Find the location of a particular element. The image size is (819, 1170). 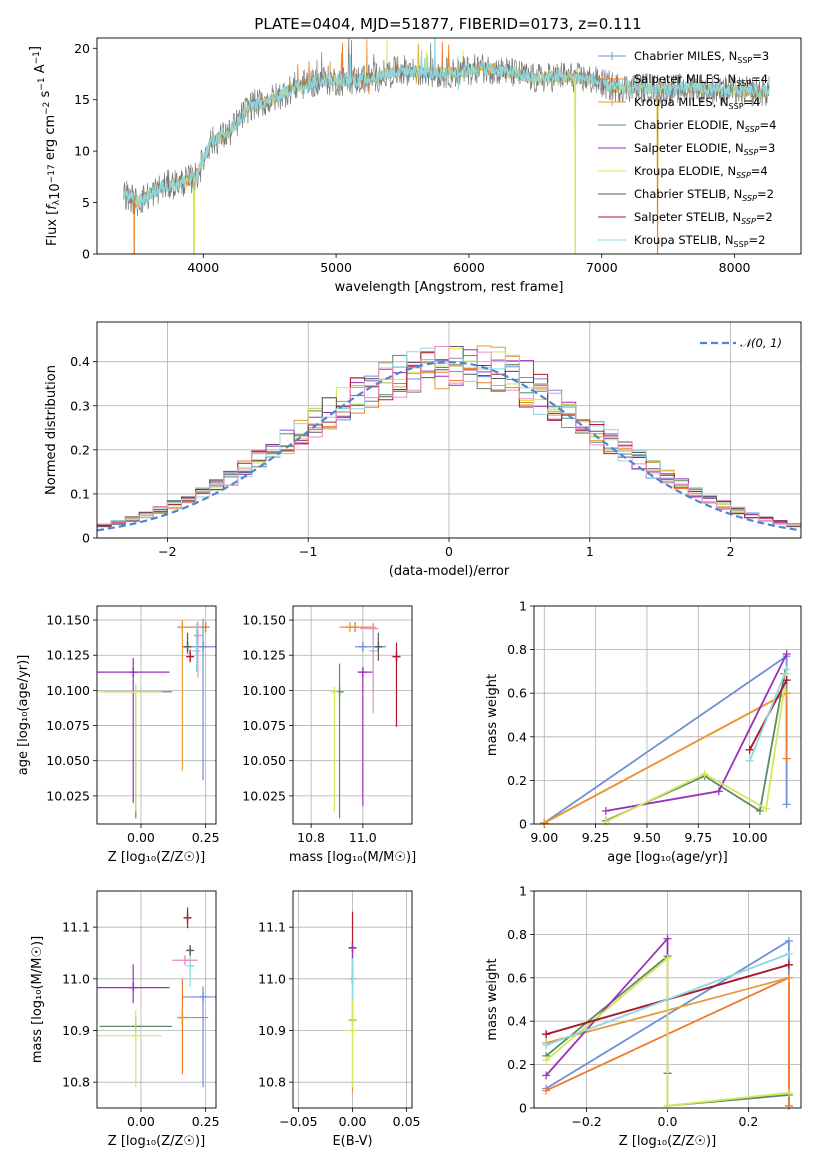

legend-label: Chabrier MILES, NSSP=3 is located at coordinates (701, 57).